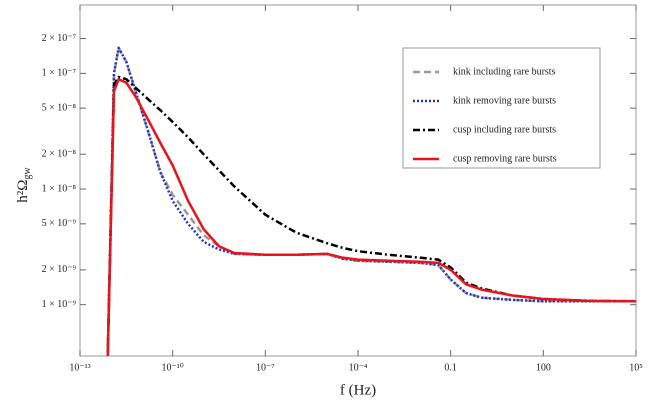 Image resolution: width=654 pixels, height=409 pixels. I want to click on x-axis-label: f (Hz), so click(358, 390).